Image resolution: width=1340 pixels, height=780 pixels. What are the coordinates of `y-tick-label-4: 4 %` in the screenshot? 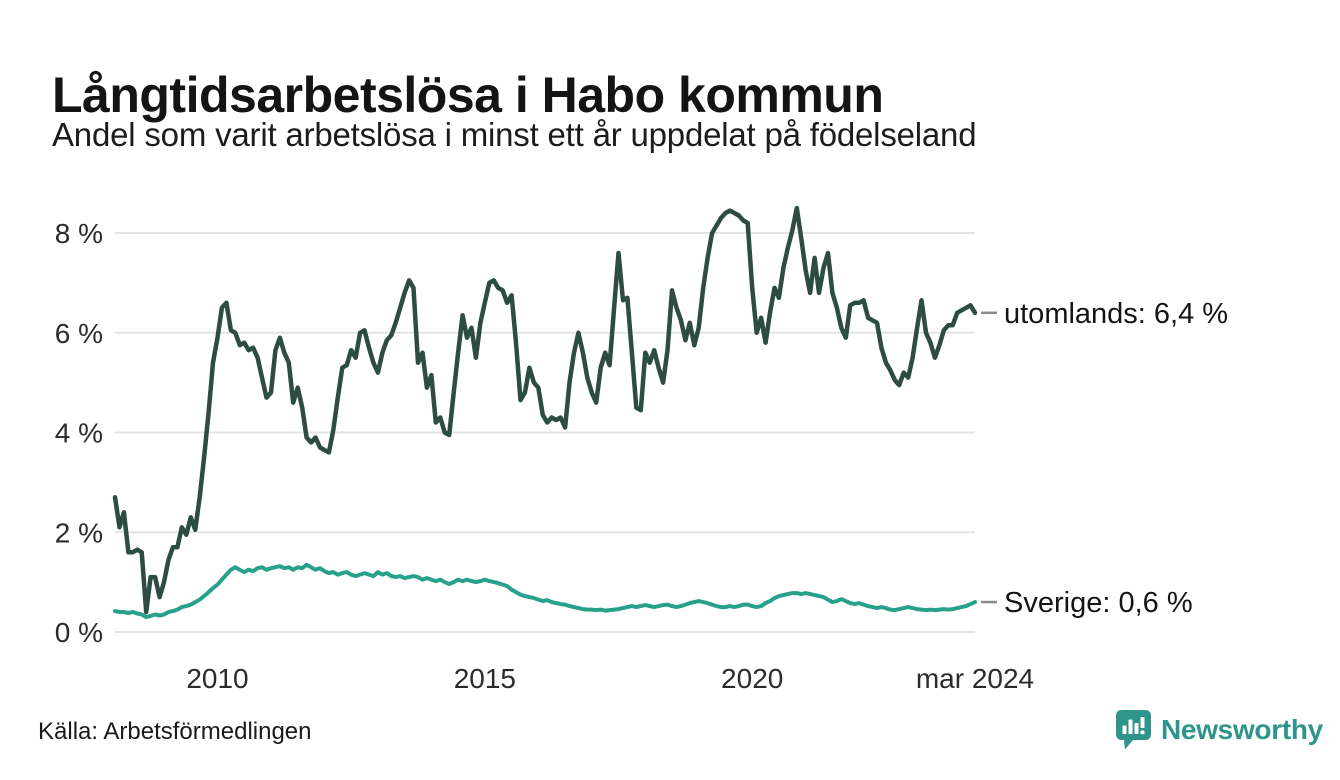 It's located at (79, 433).